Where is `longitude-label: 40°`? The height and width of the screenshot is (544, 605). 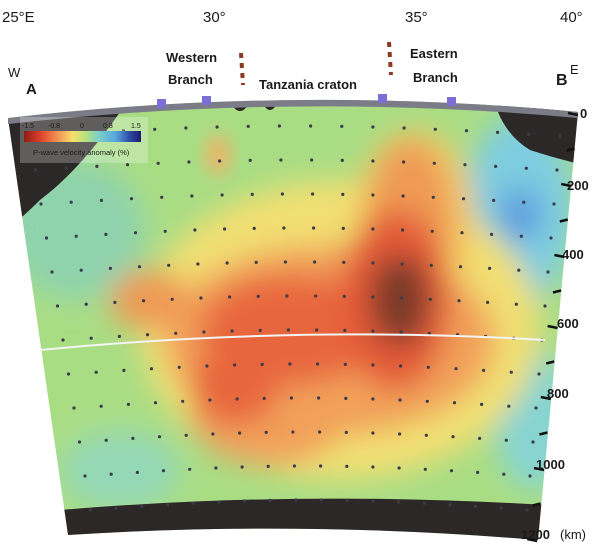 longitude-label: 40° is located at coordinates (571, 17).